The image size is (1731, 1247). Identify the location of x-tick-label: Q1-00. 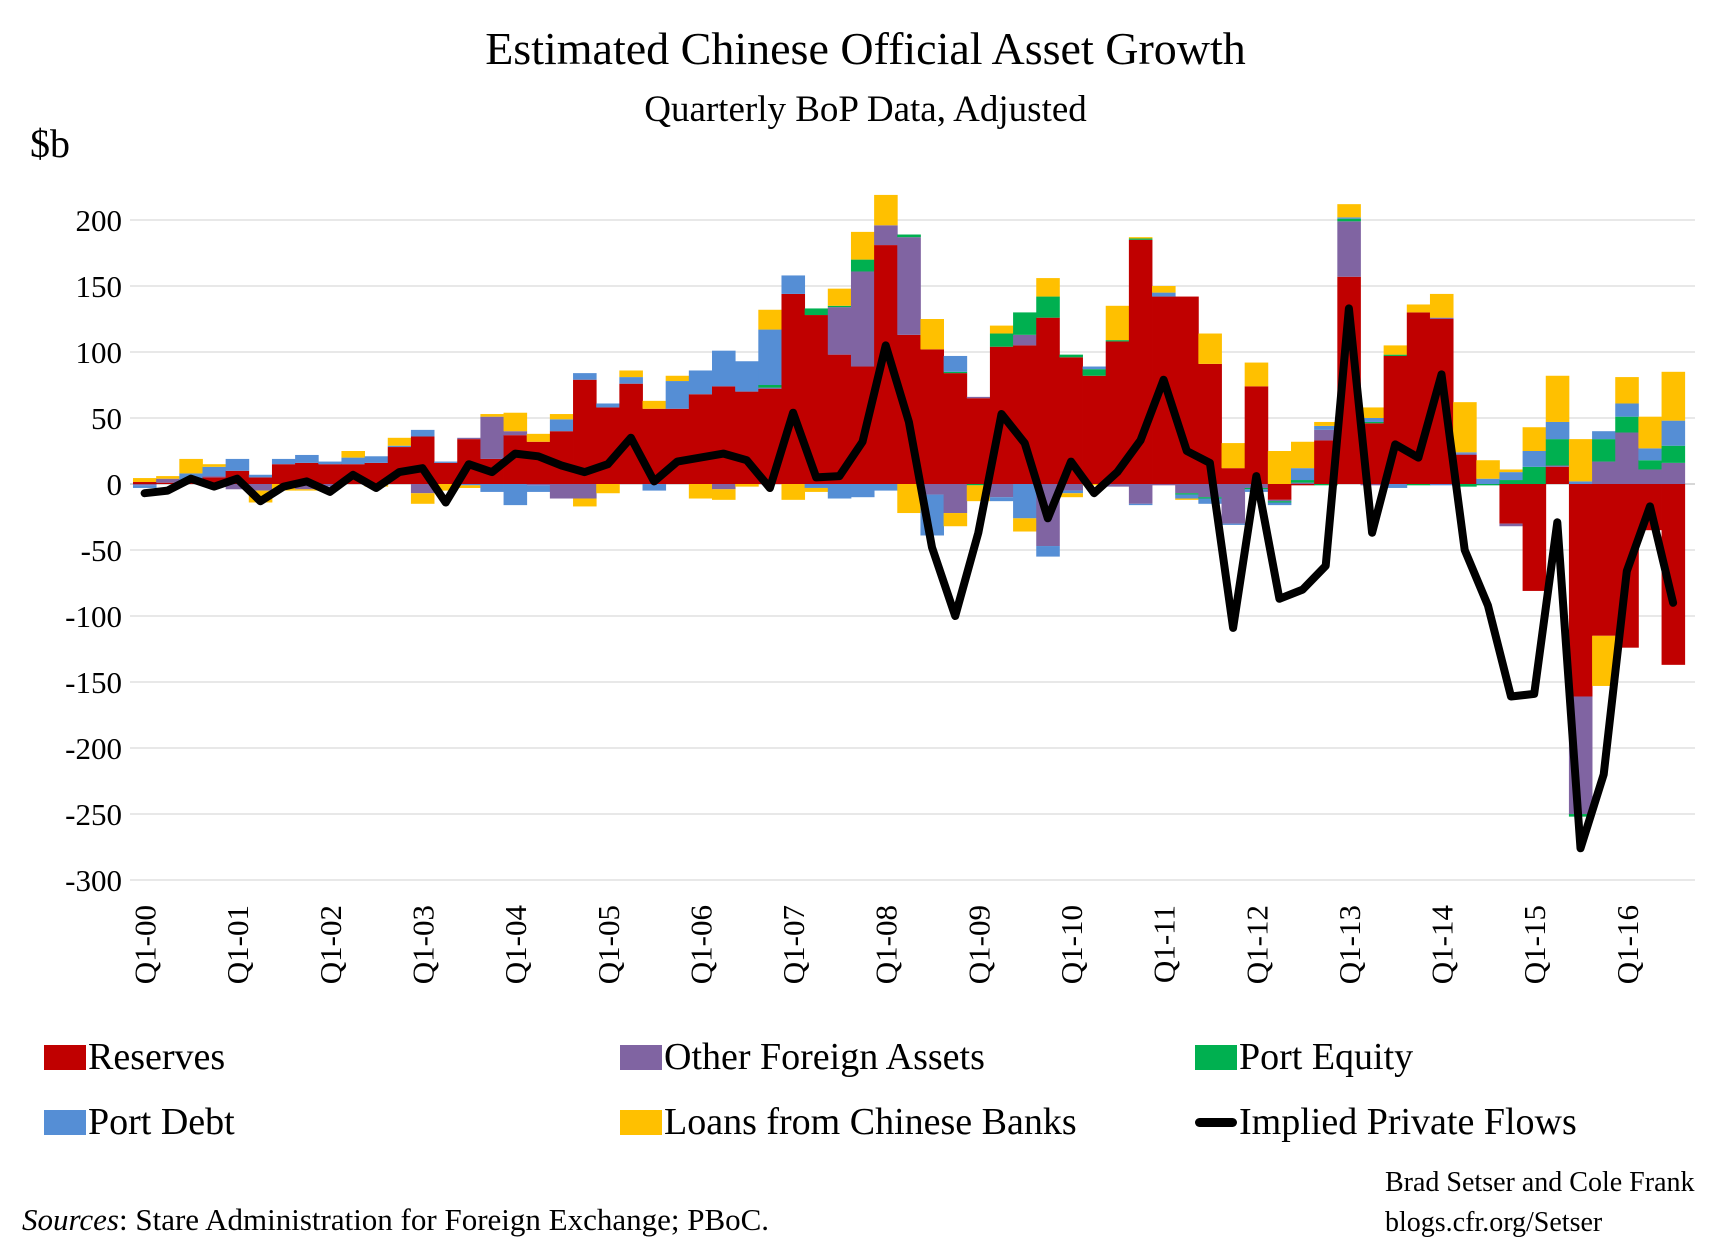
(145, 944).